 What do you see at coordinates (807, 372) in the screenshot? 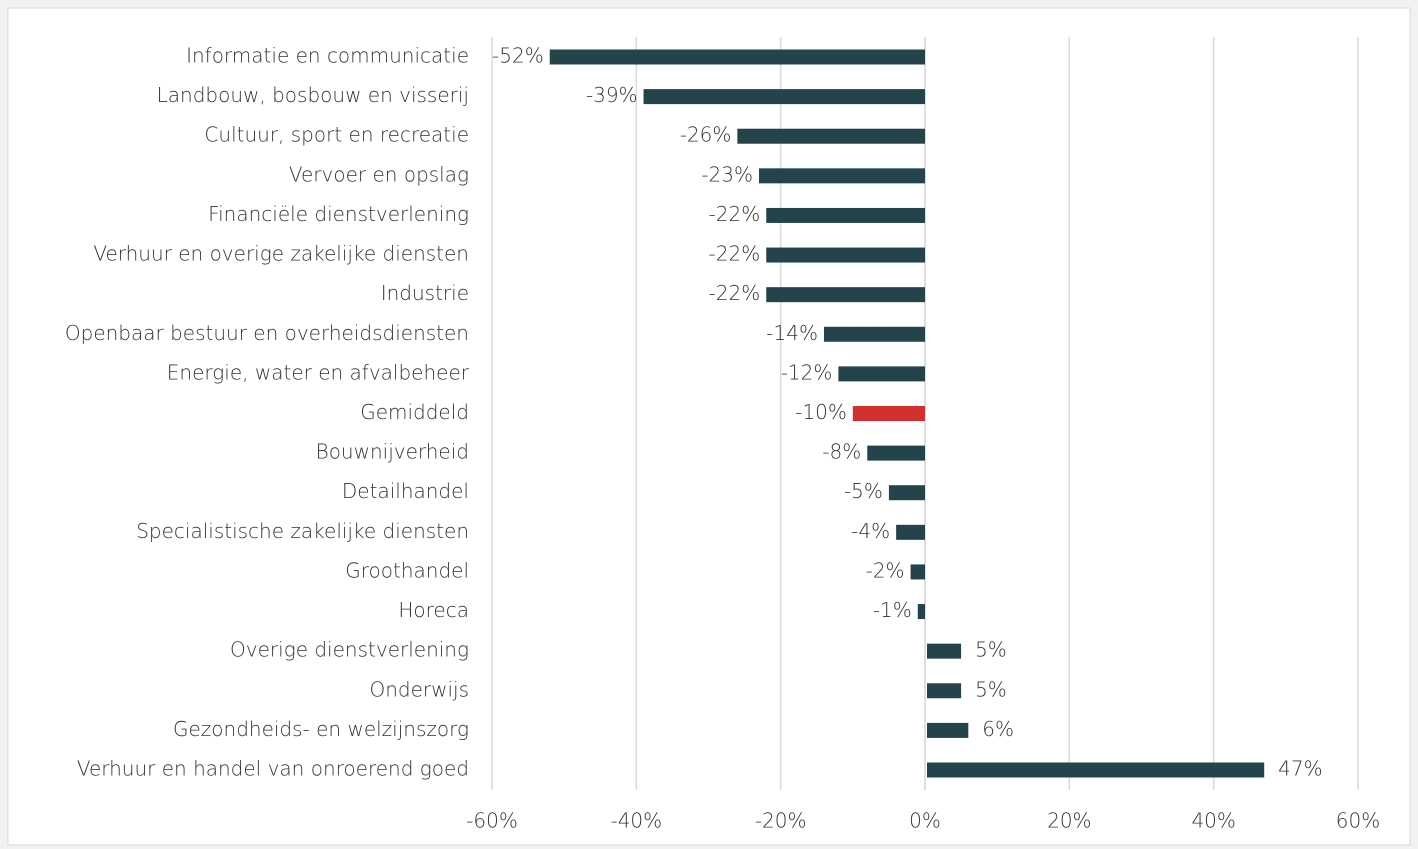
I see `data-label: -12%` at bounding box center [807, 372].